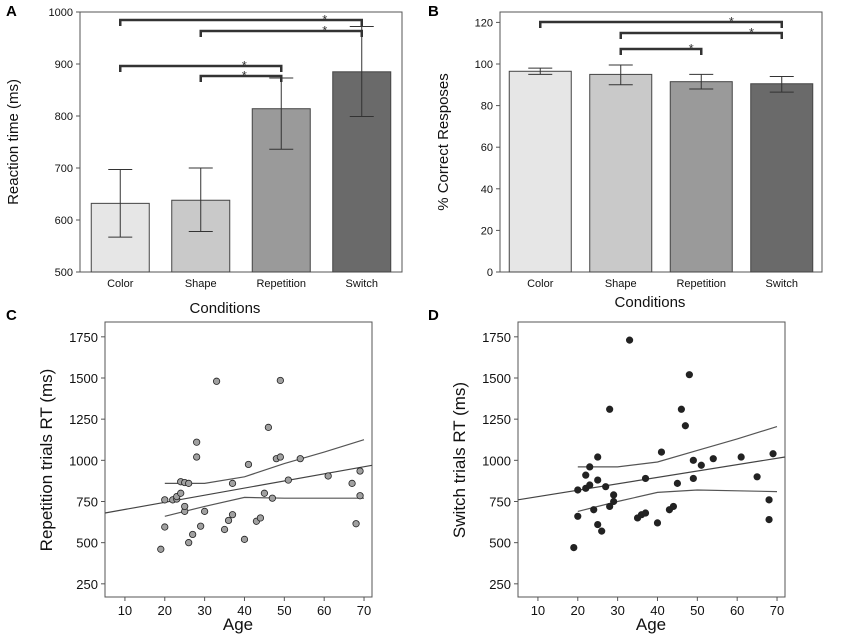 The image size is (850, 635). I want to click on y-tick-label-d: 1750, so click(496, 337).